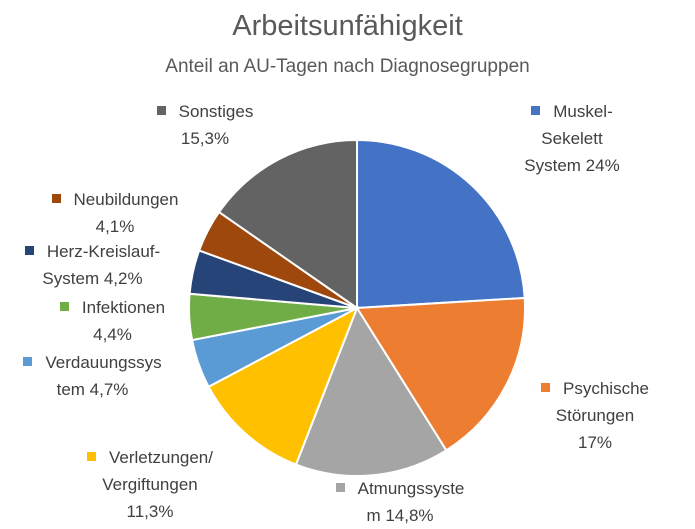 The width and height of the screenshot is (695, 529). Describe the element at coordinates (411, 488) in the screenshot. I see `label-text: Atmungssyste` at that location.